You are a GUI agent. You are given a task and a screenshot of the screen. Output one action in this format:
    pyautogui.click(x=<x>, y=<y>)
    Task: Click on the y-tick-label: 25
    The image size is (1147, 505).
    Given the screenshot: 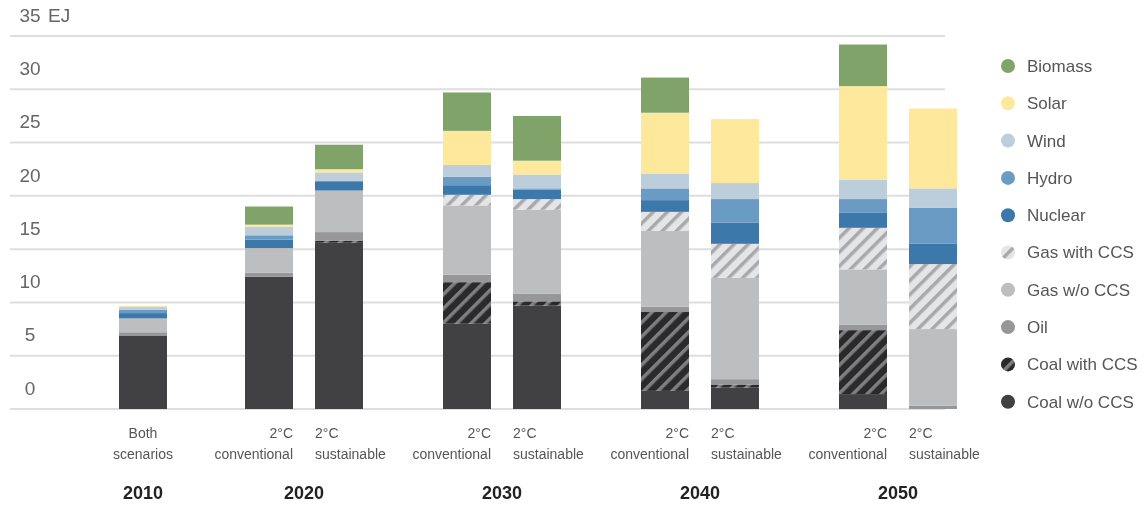 What is the action you would take?
    pyautogui.click(x=30, y=122)
    